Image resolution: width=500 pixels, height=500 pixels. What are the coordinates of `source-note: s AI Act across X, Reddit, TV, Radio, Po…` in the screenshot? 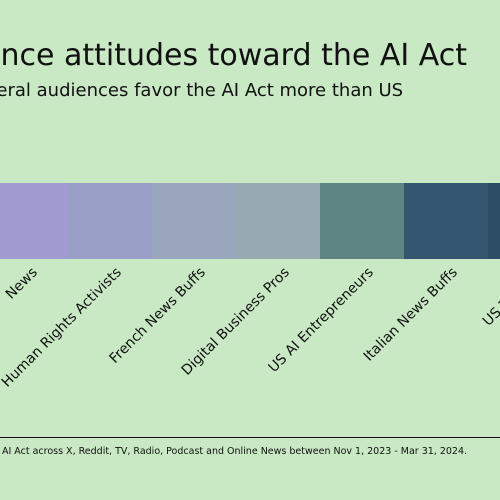 It's located at (234, 451).